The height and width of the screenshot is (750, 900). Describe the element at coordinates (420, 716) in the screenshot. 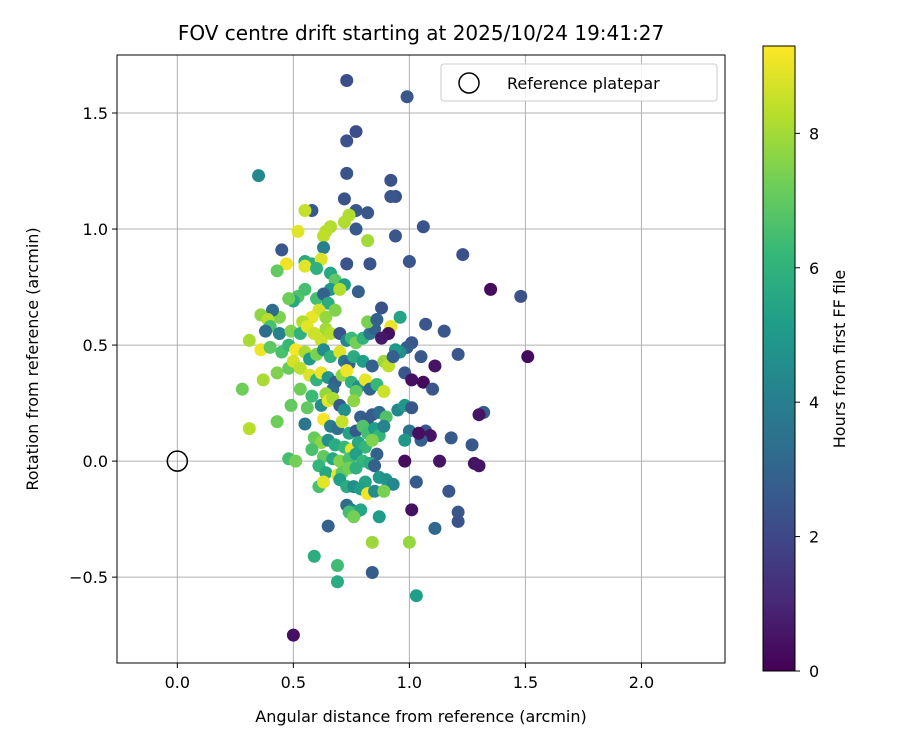

I see `x-axis-label: Angular distance from reference (arcmin)` at that location.